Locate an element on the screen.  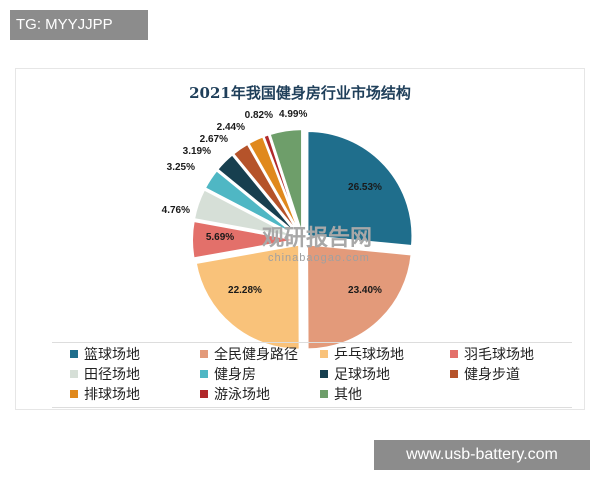
site-badge: www.usb-battery.com is located at coordinates (482, 455).